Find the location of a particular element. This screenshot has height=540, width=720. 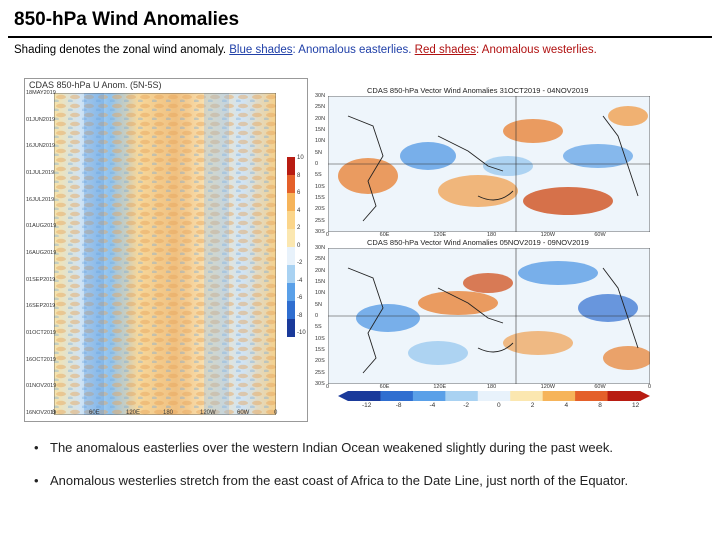

hovmoller-lon-tick-1: 60E is located at coordinates (94, 413).